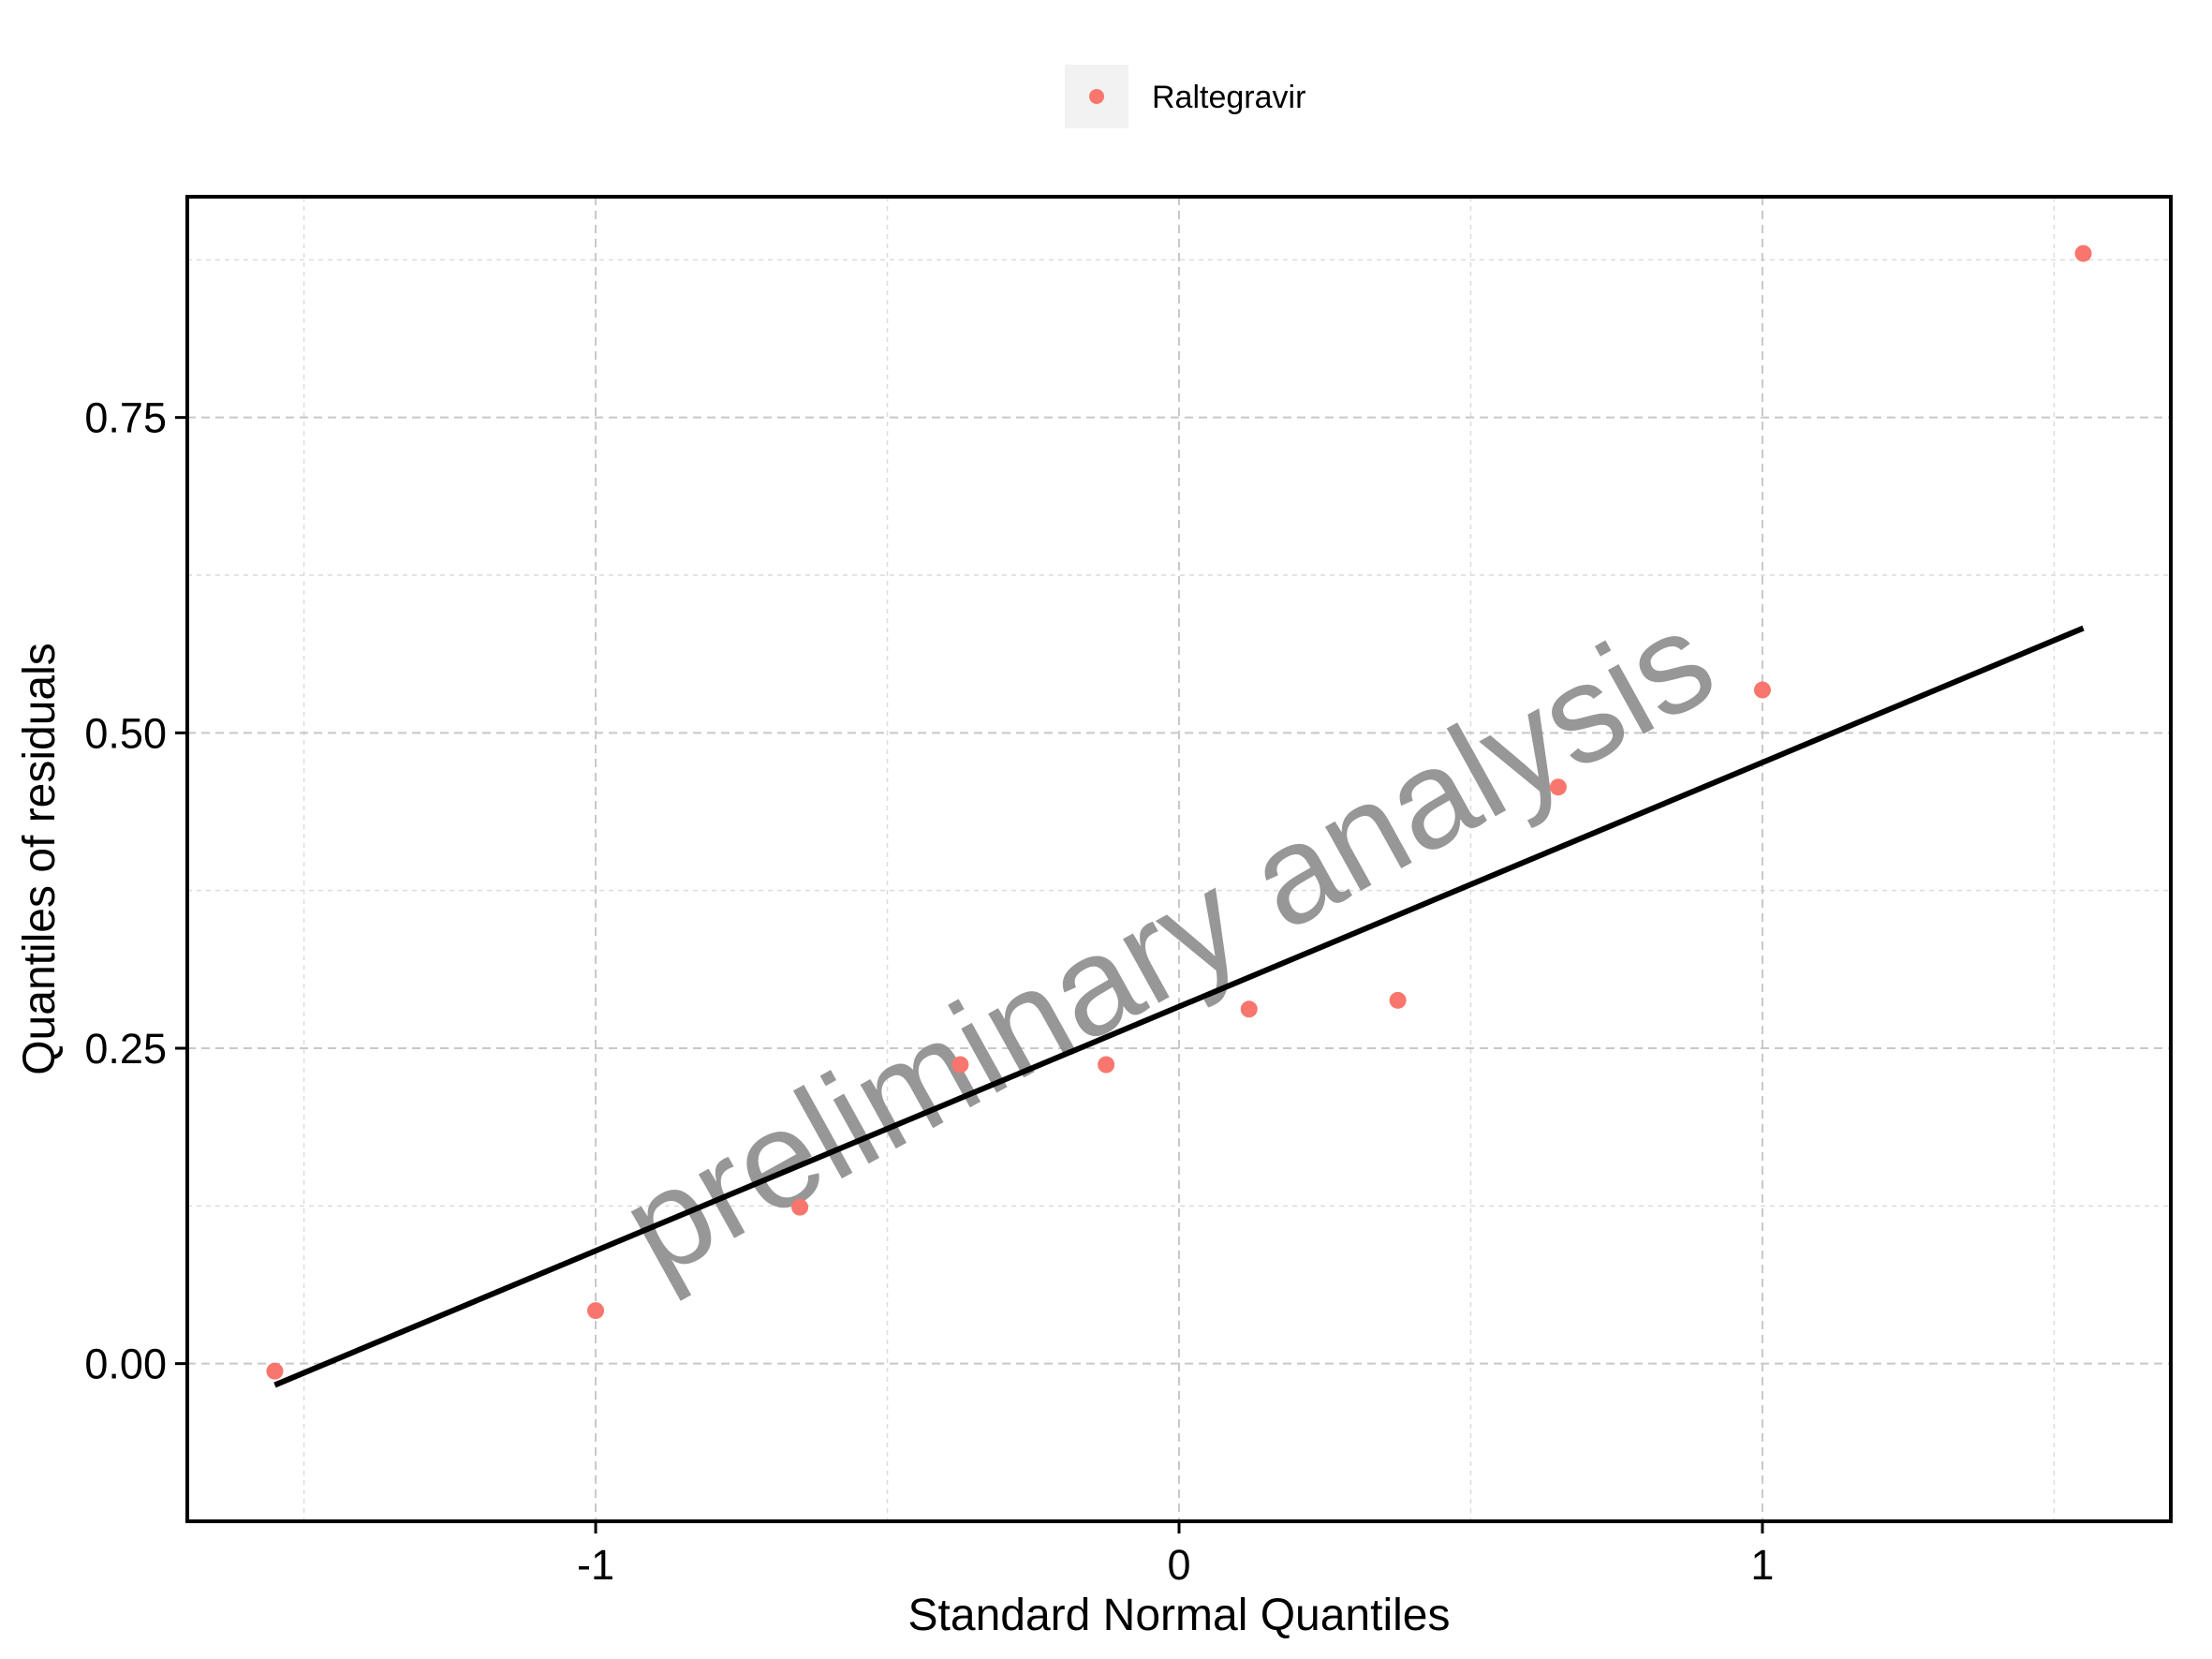  What do you see at coordinates (1228, 98) in the screenshot?
I see `legend-label-raltegravir: Raltegravir` at bounding box center [1228, 98].